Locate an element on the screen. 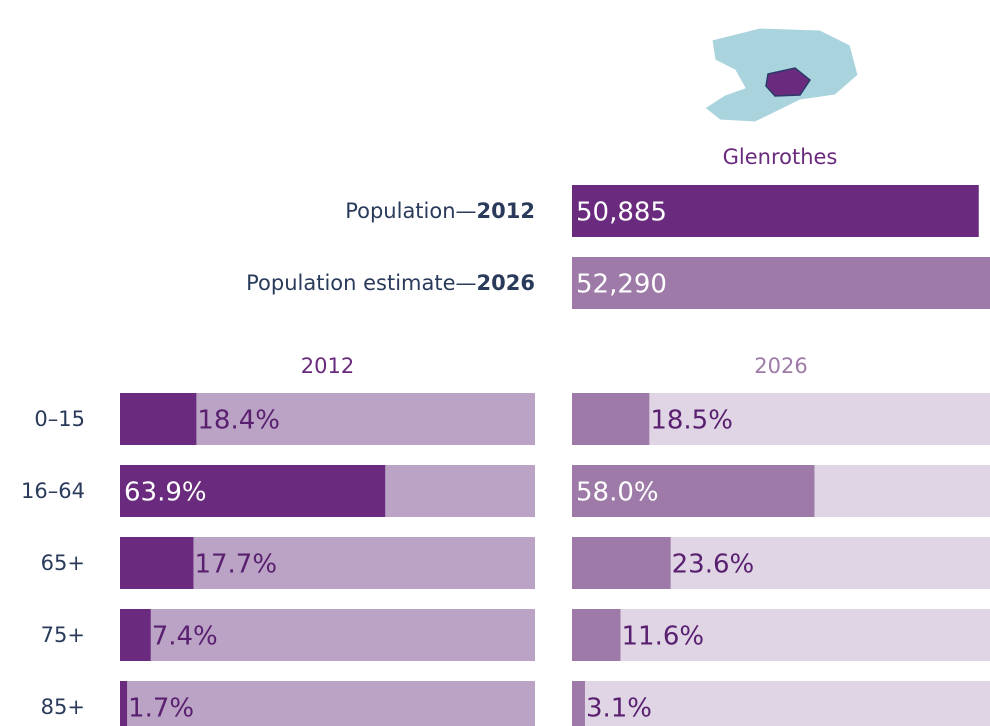 Image resolution: width=990 pixels, height=726 pixels. row-label-year: 2026 is located at coordinates (506, 283).